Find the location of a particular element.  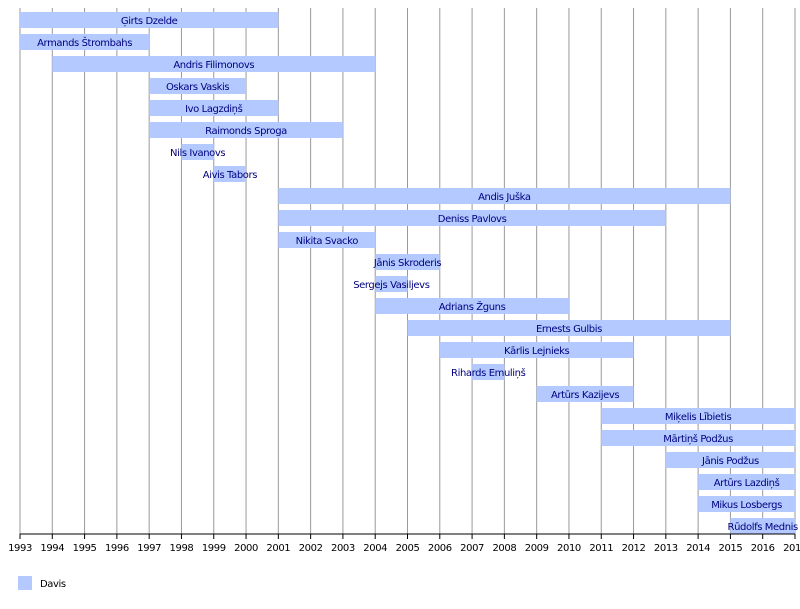

bar-label: Aivis Tabors is located at coordinates (230, 175).